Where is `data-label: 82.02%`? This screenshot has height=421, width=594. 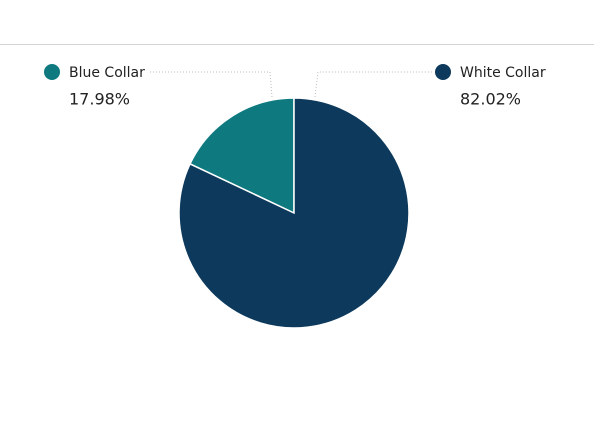
data-label: 82.02% is located at coordinates (490, 99).